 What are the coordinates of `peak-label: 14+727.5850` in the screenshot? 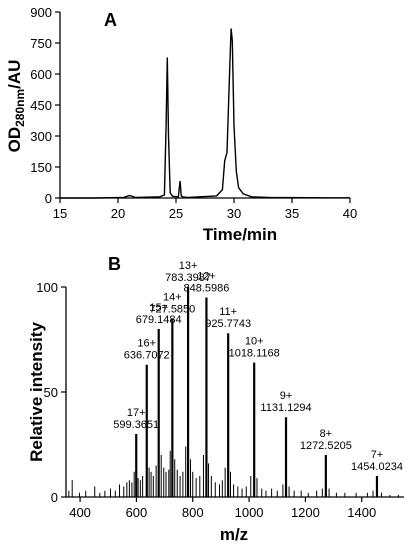 It's located at (172, 304).